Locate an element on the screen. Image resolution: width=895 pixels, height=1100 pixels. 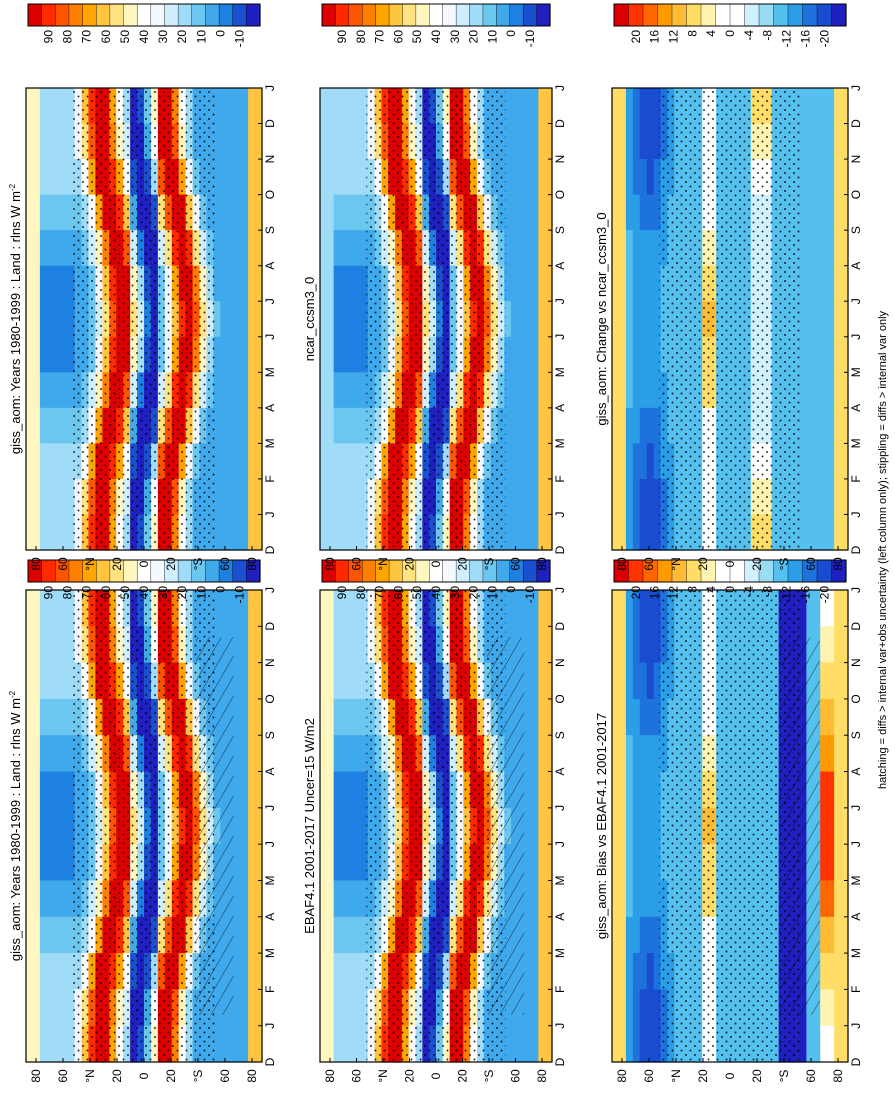
x-tick-label: A is located at coordinates (270, 917).